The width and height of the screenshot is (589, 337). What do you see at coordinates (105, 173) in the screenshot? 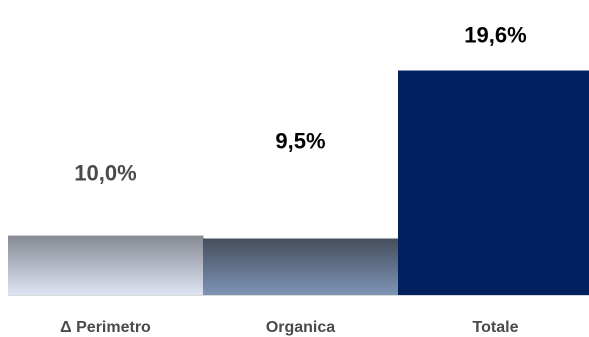
I see `data-label-1: 10,0%` at bounding box center [105, 173].